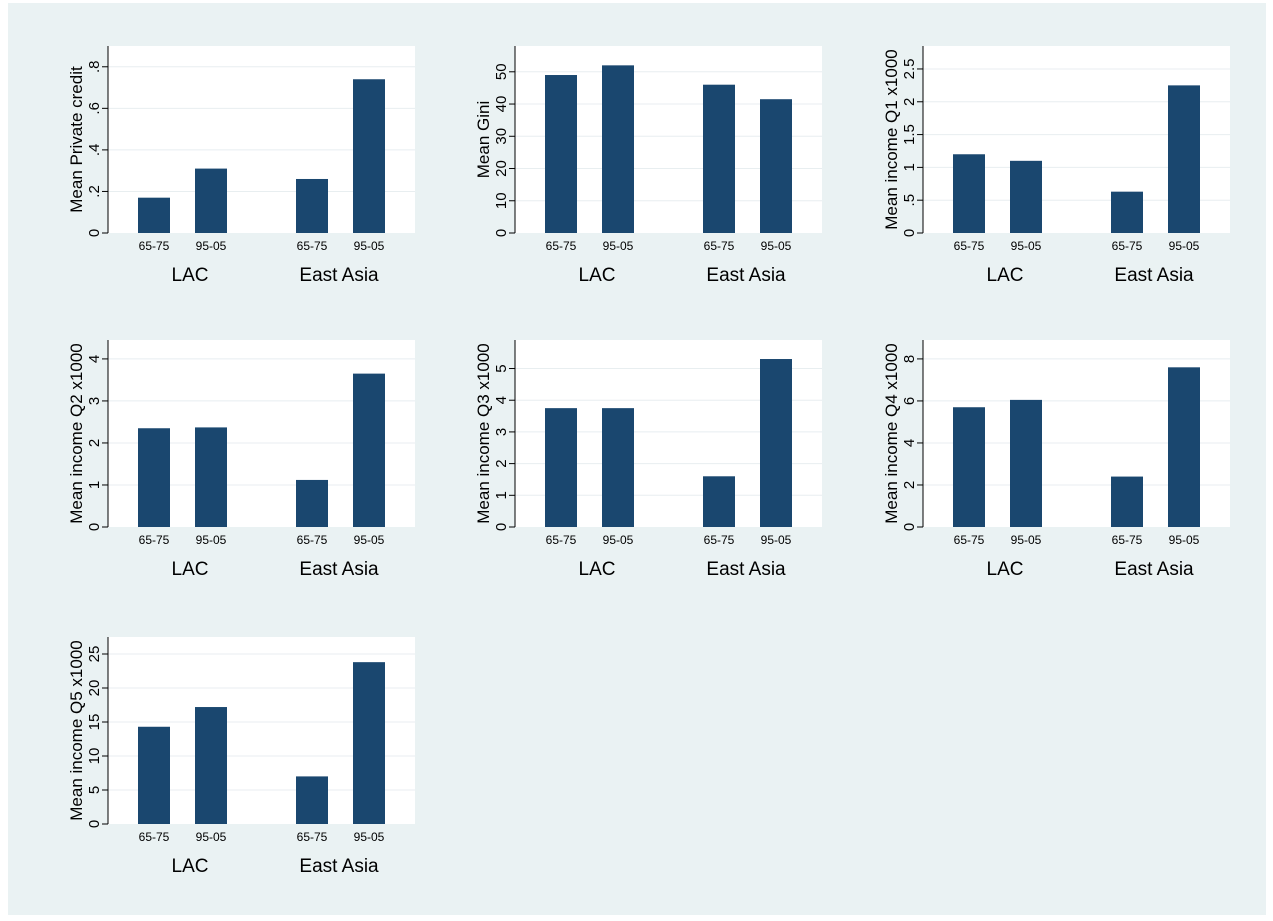 The height and width of the screenshot is (921, 1273). Describe the element at coordinates (94, 722) in the screenshot. I see `y-tick-label: 15` at that location.